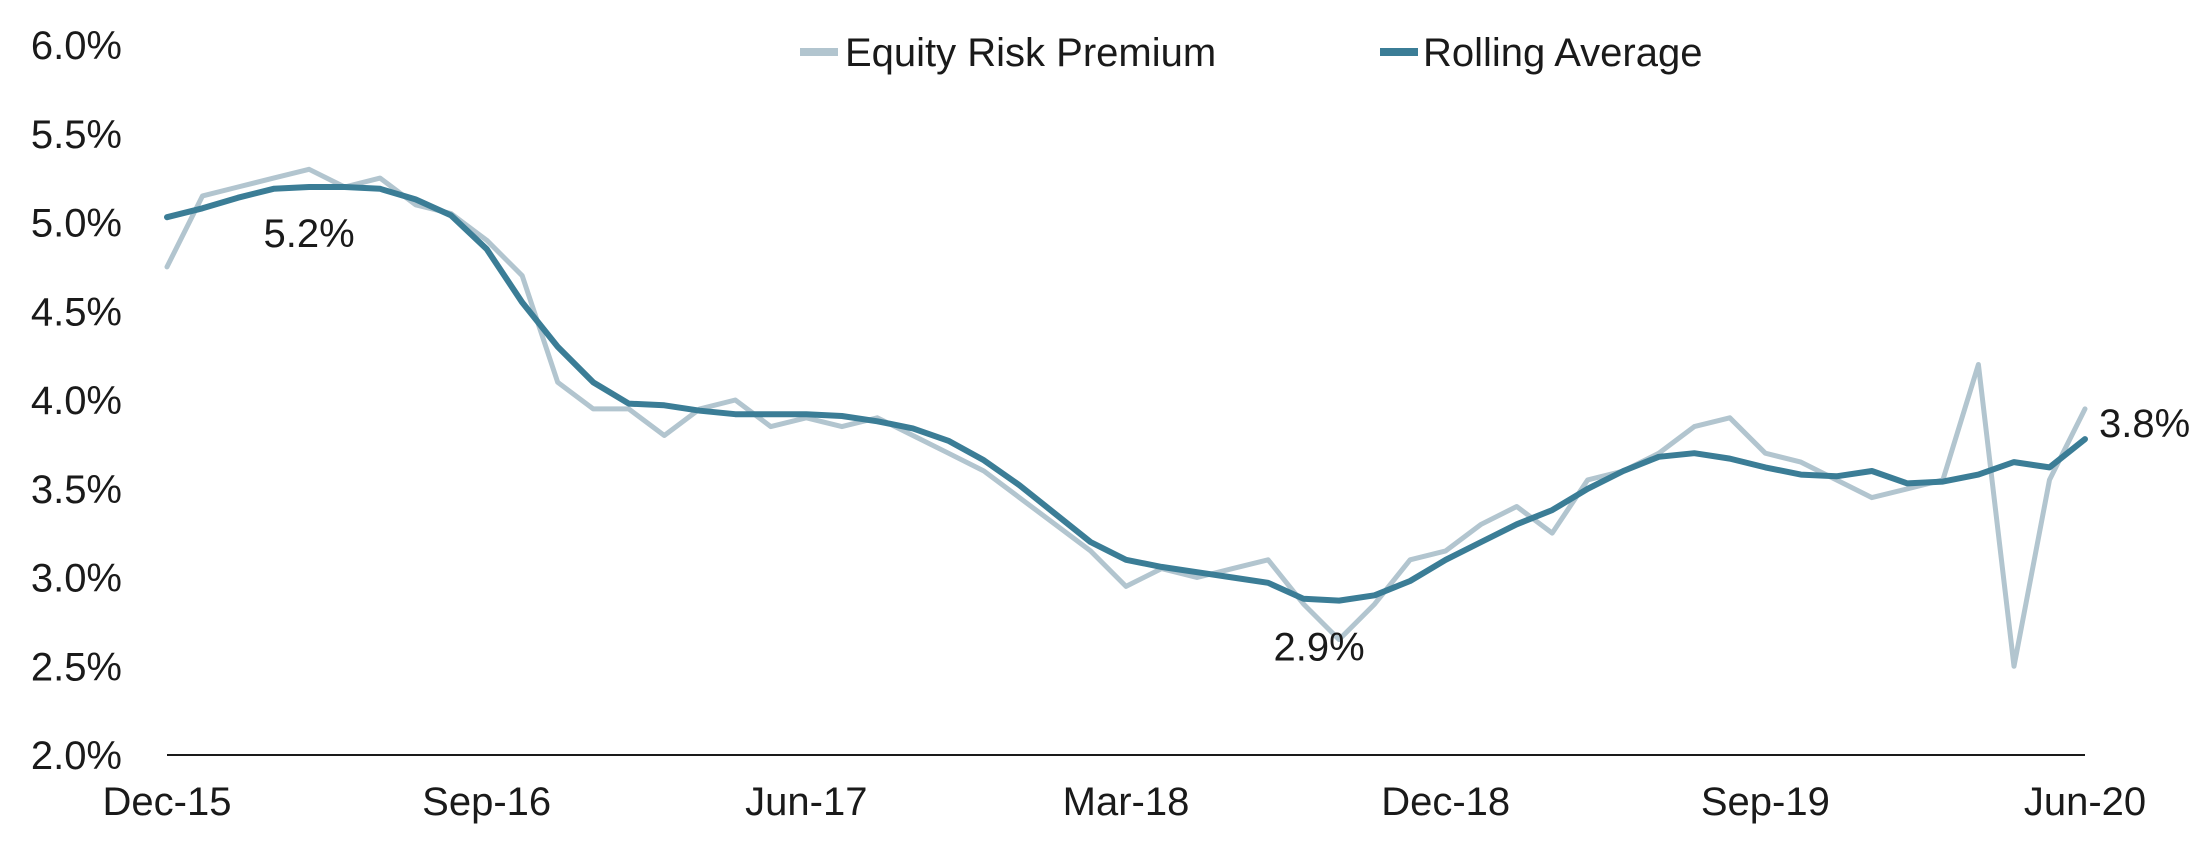 The width and height of the screenshot is (2200, 850). What do you see at coordinates (1030, 53) in the screenshot?
I see `legend-label: Equity Risk Premium` at bounding box center [1030, 53].